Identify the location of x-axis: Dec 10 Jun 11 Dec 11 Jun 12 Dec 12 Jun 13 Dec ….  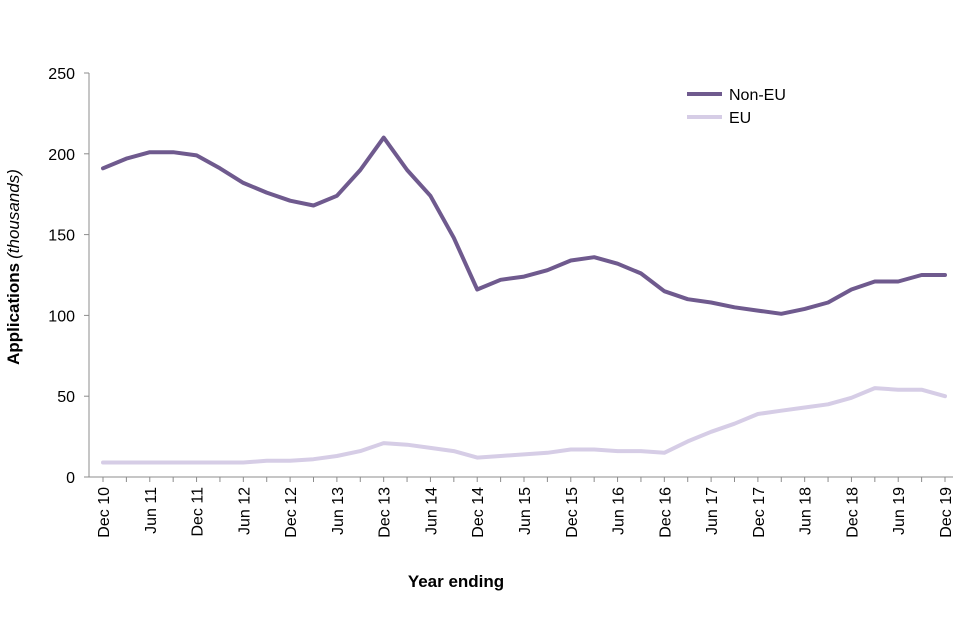
(522, 507).